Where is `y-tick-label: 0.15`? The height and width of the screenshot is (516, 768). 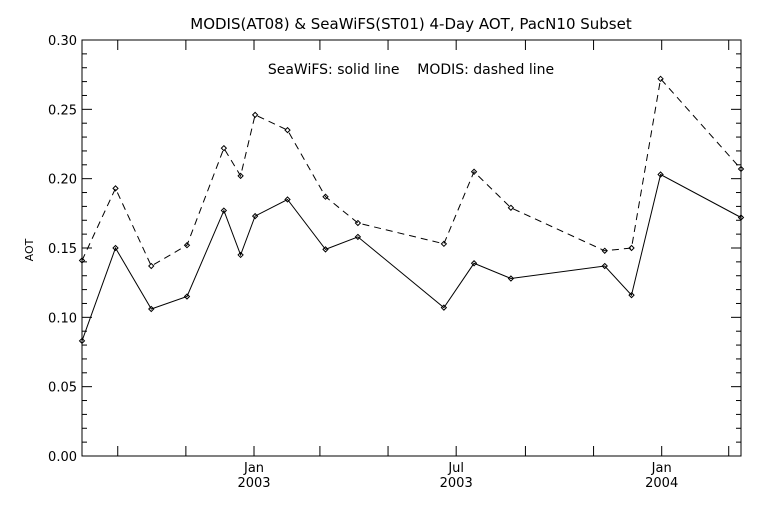
y-tick-label: 0.15 is located at coordinates (62, 249).